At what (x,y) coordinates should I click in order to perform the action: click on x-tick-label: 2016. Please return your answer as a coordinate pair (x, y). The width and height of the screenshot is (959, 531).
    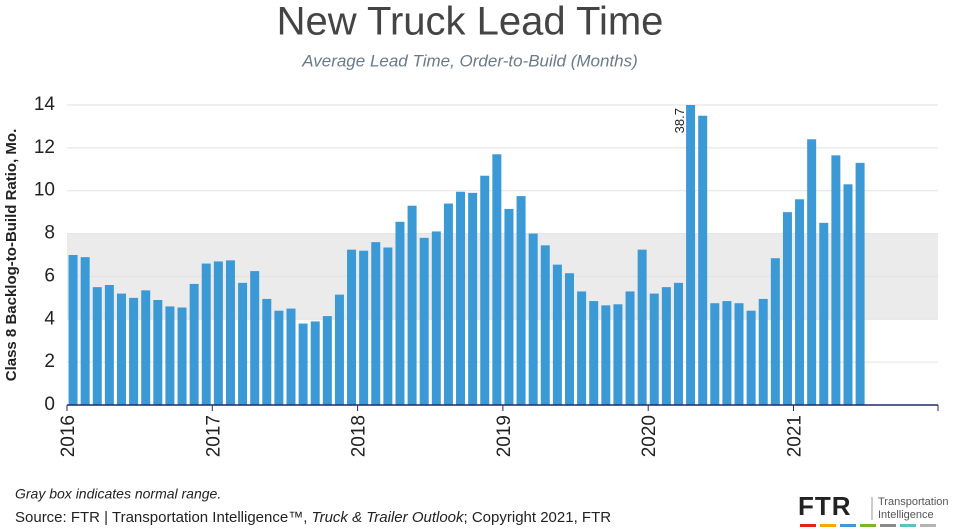
    Looking at the image, I should click on (68, 436).